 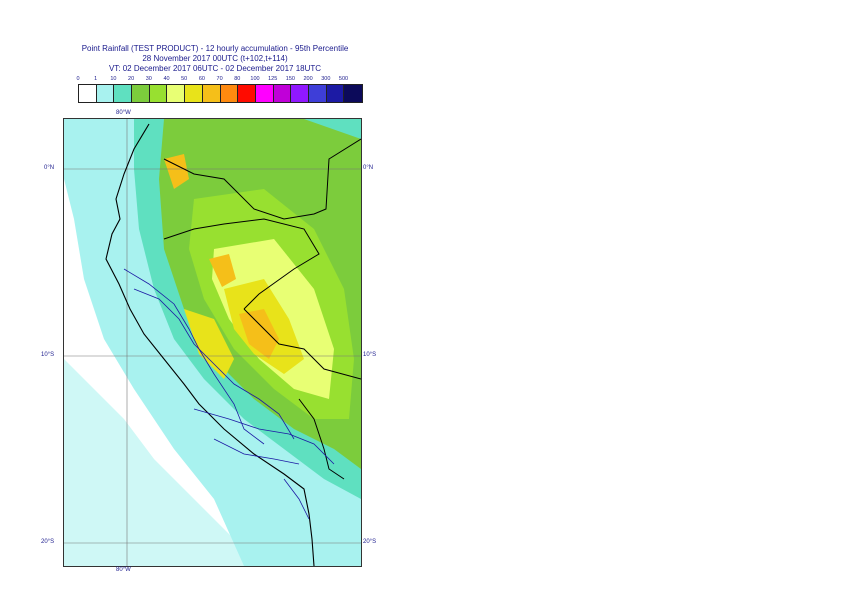 I want to click on legend-tick-label: 500, so click(x=343, y=79).